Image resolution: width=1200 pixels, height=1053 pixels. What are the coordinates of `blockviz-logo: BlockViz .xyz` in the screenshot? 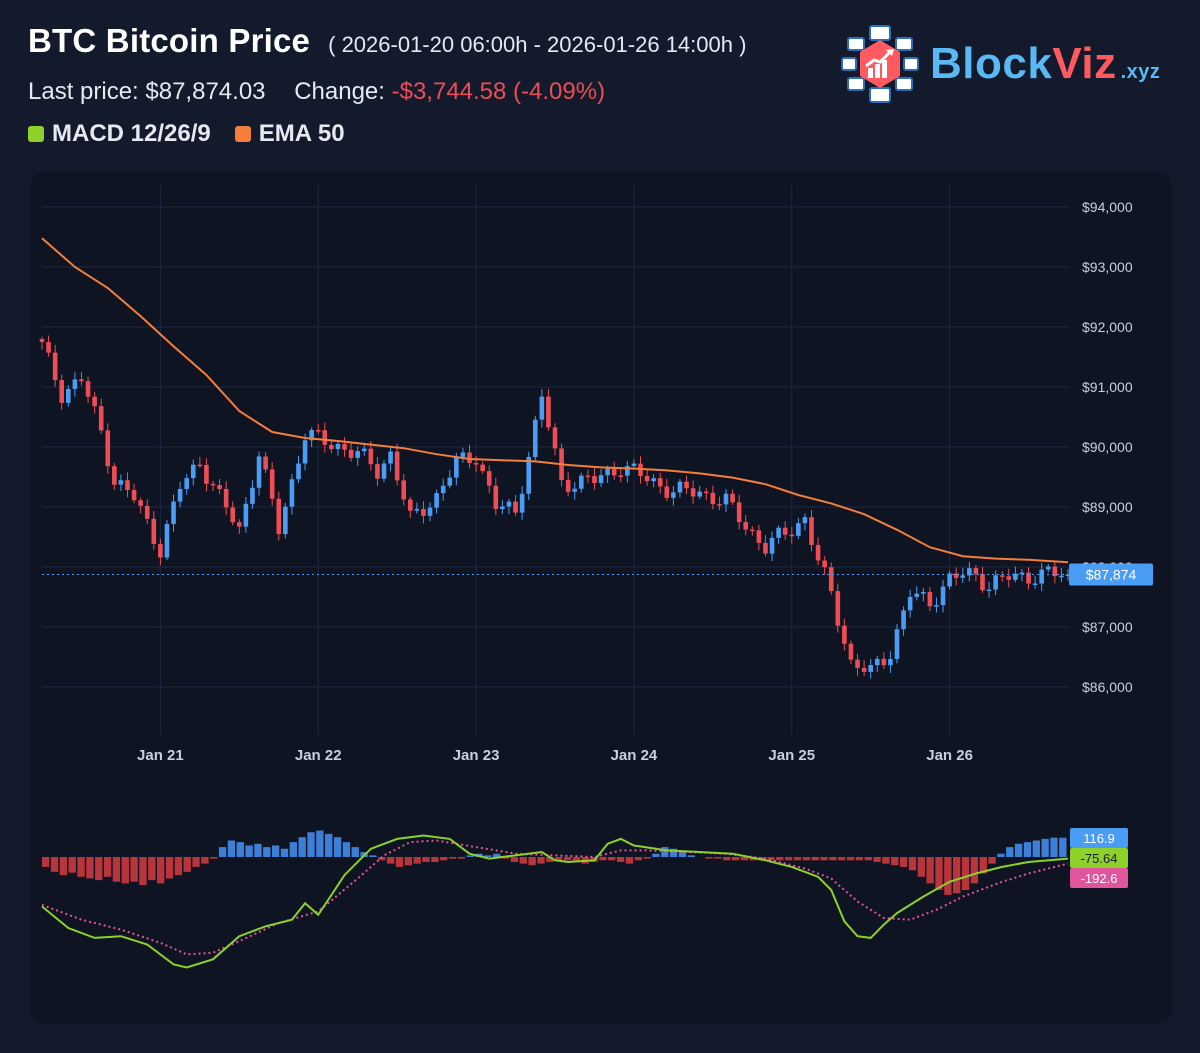 It's located at (1000, 64).